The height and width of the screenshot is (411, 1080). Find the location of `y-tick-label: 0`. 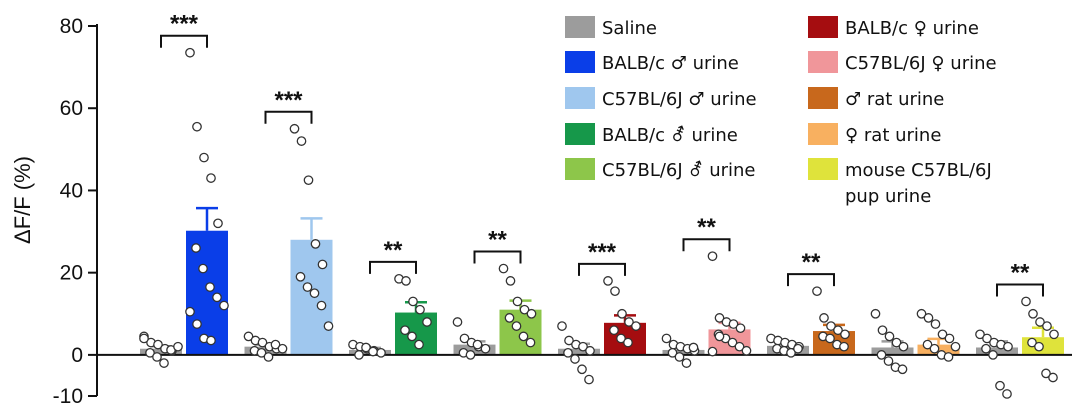

y-tick-label: 0 is located at coordinates (77, 355).